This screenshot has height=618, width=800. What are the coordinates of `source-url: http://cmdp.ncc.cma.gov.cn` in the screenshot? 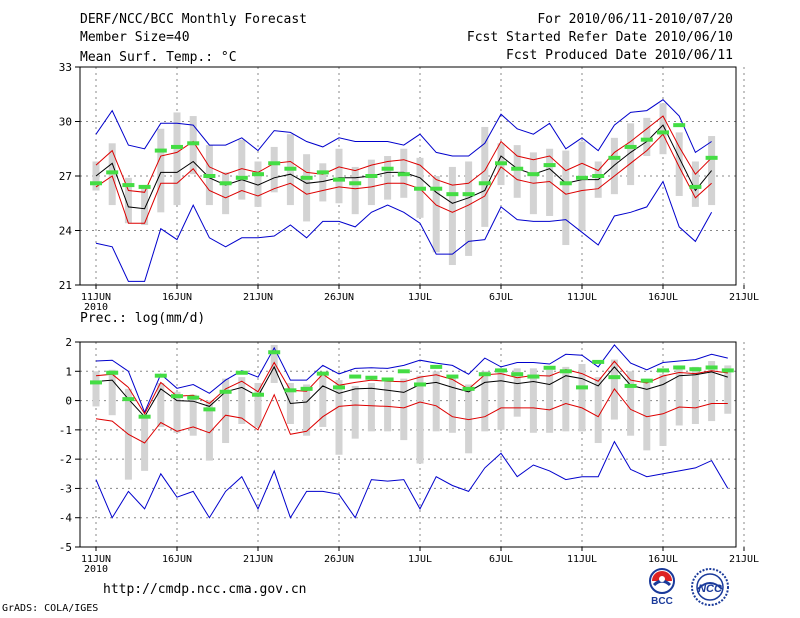 It's located at (205, 589).